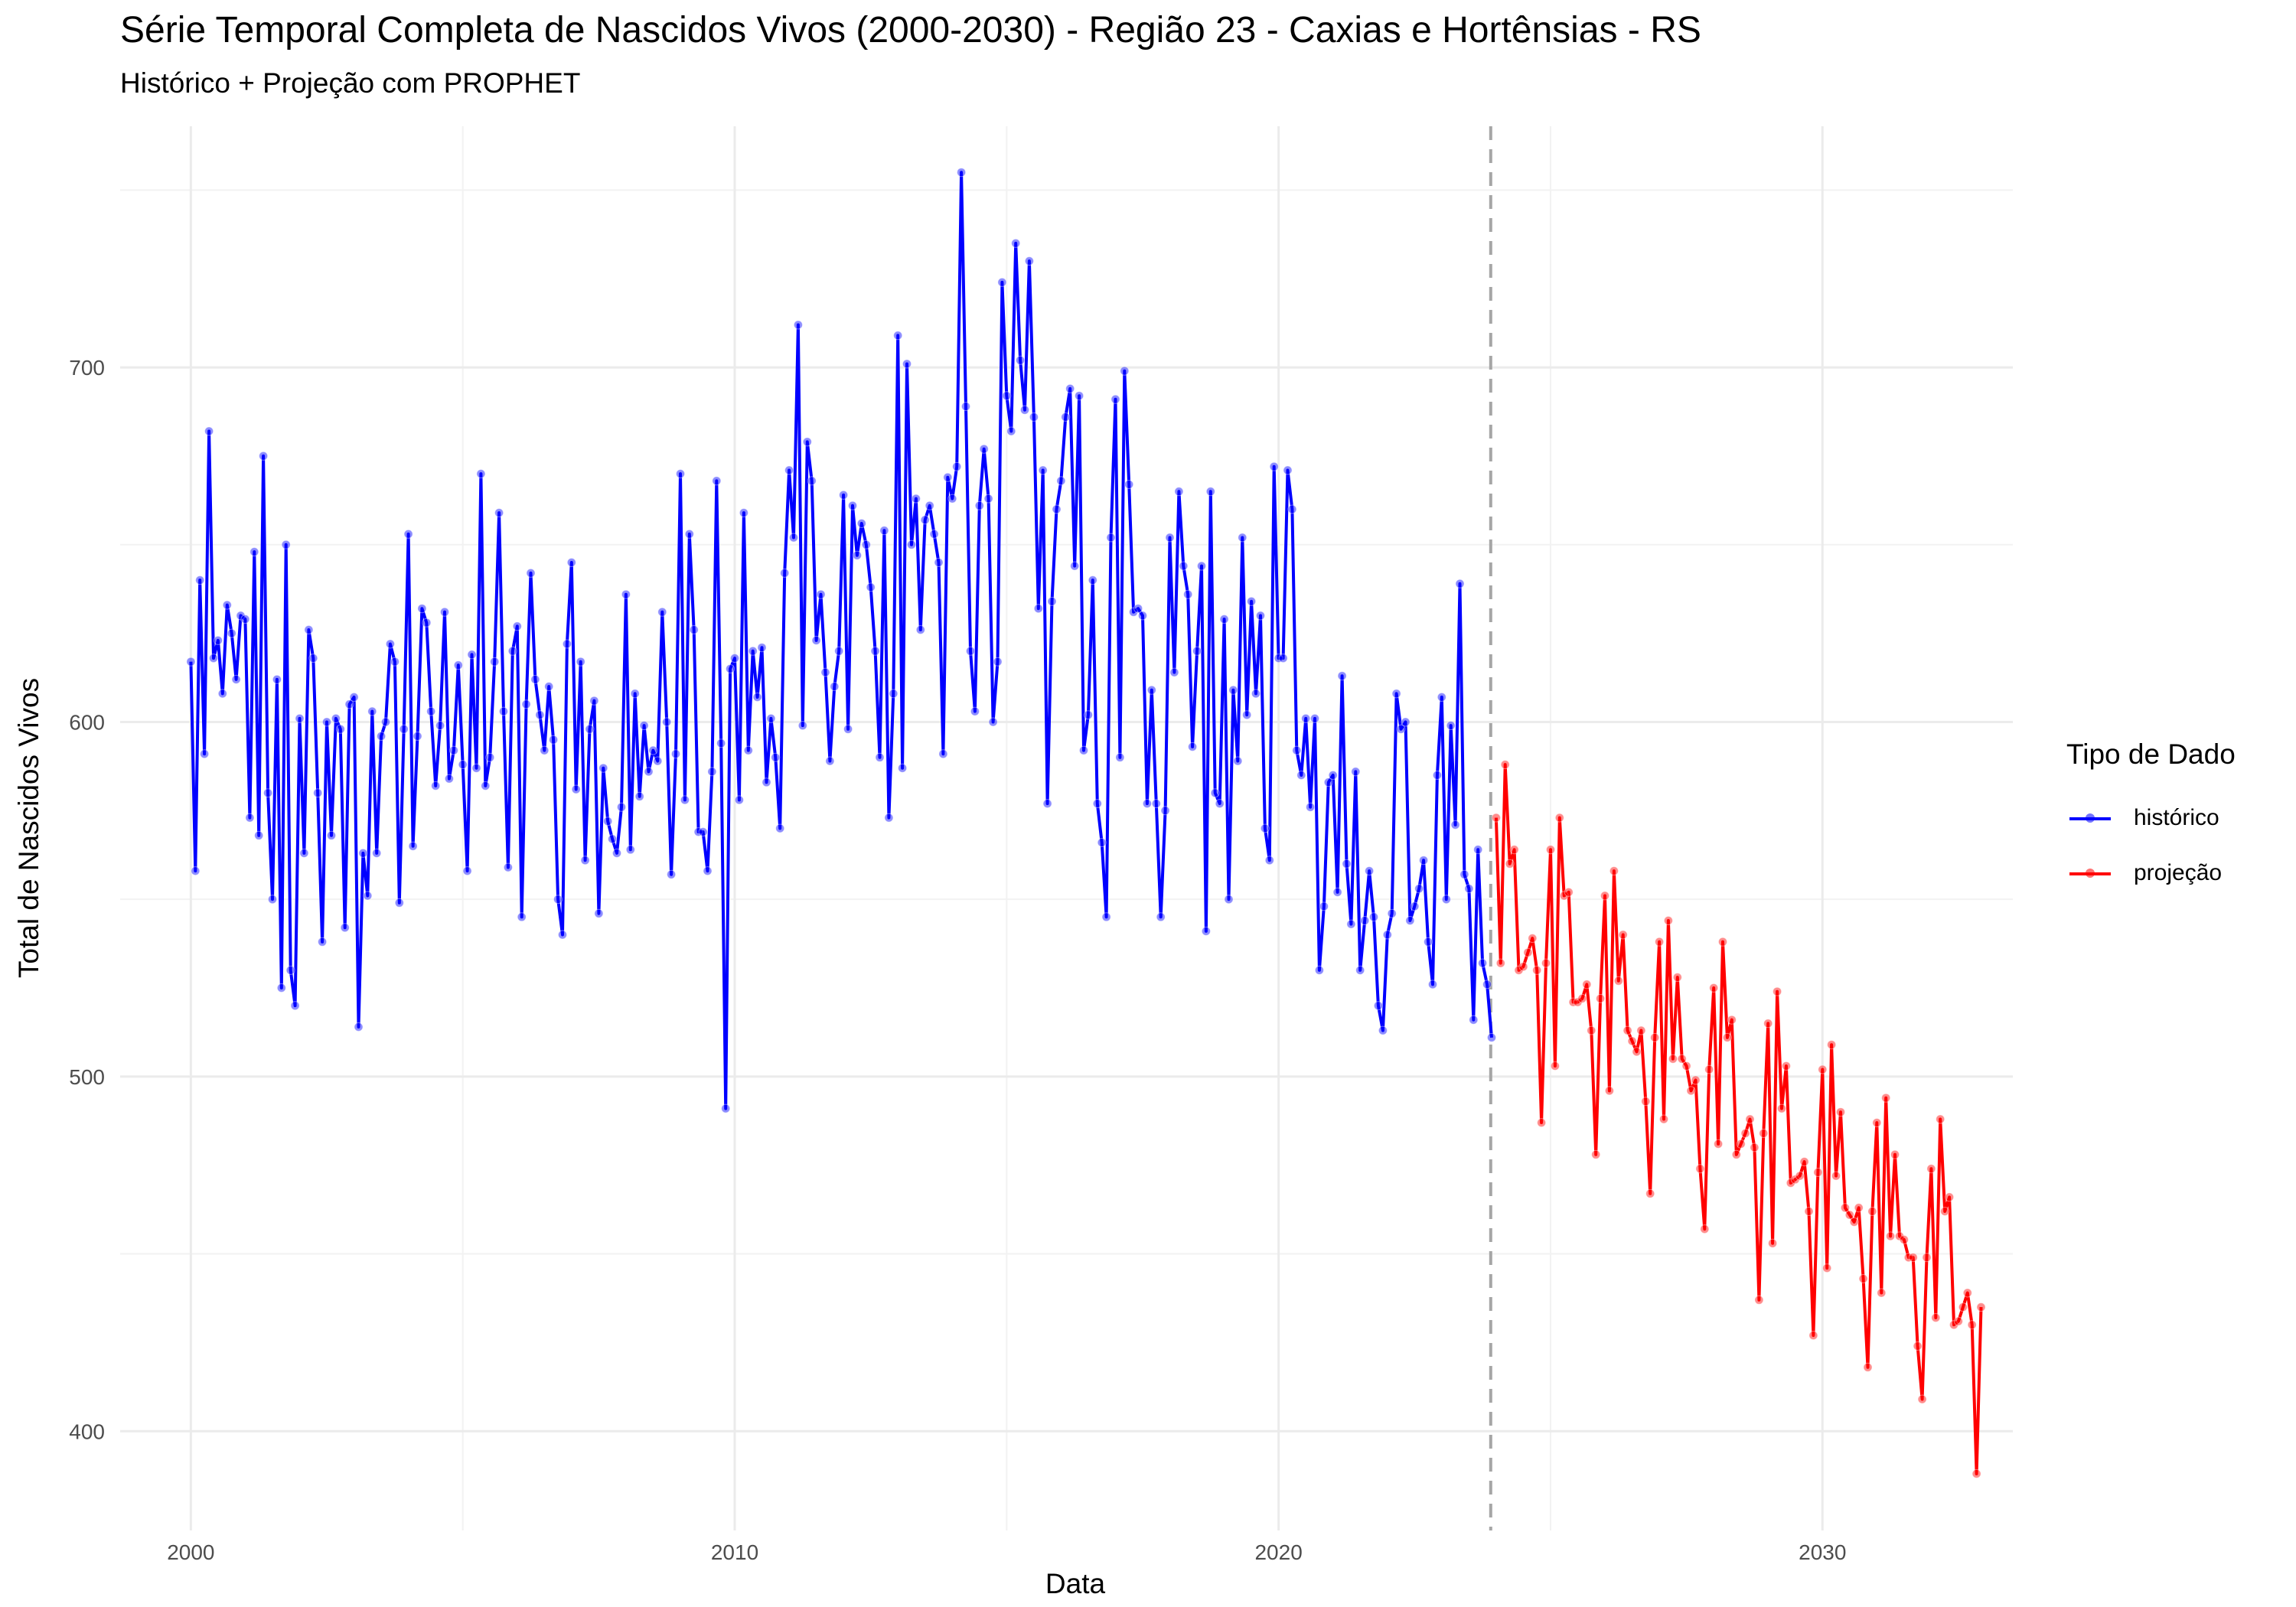 The width and height of the screenshot is (2296, 1607). What do you see at coordinates (2151, 818) in the screenshot?
I see `legend-item-historico: histórico` at bounding box center [2151, 818].